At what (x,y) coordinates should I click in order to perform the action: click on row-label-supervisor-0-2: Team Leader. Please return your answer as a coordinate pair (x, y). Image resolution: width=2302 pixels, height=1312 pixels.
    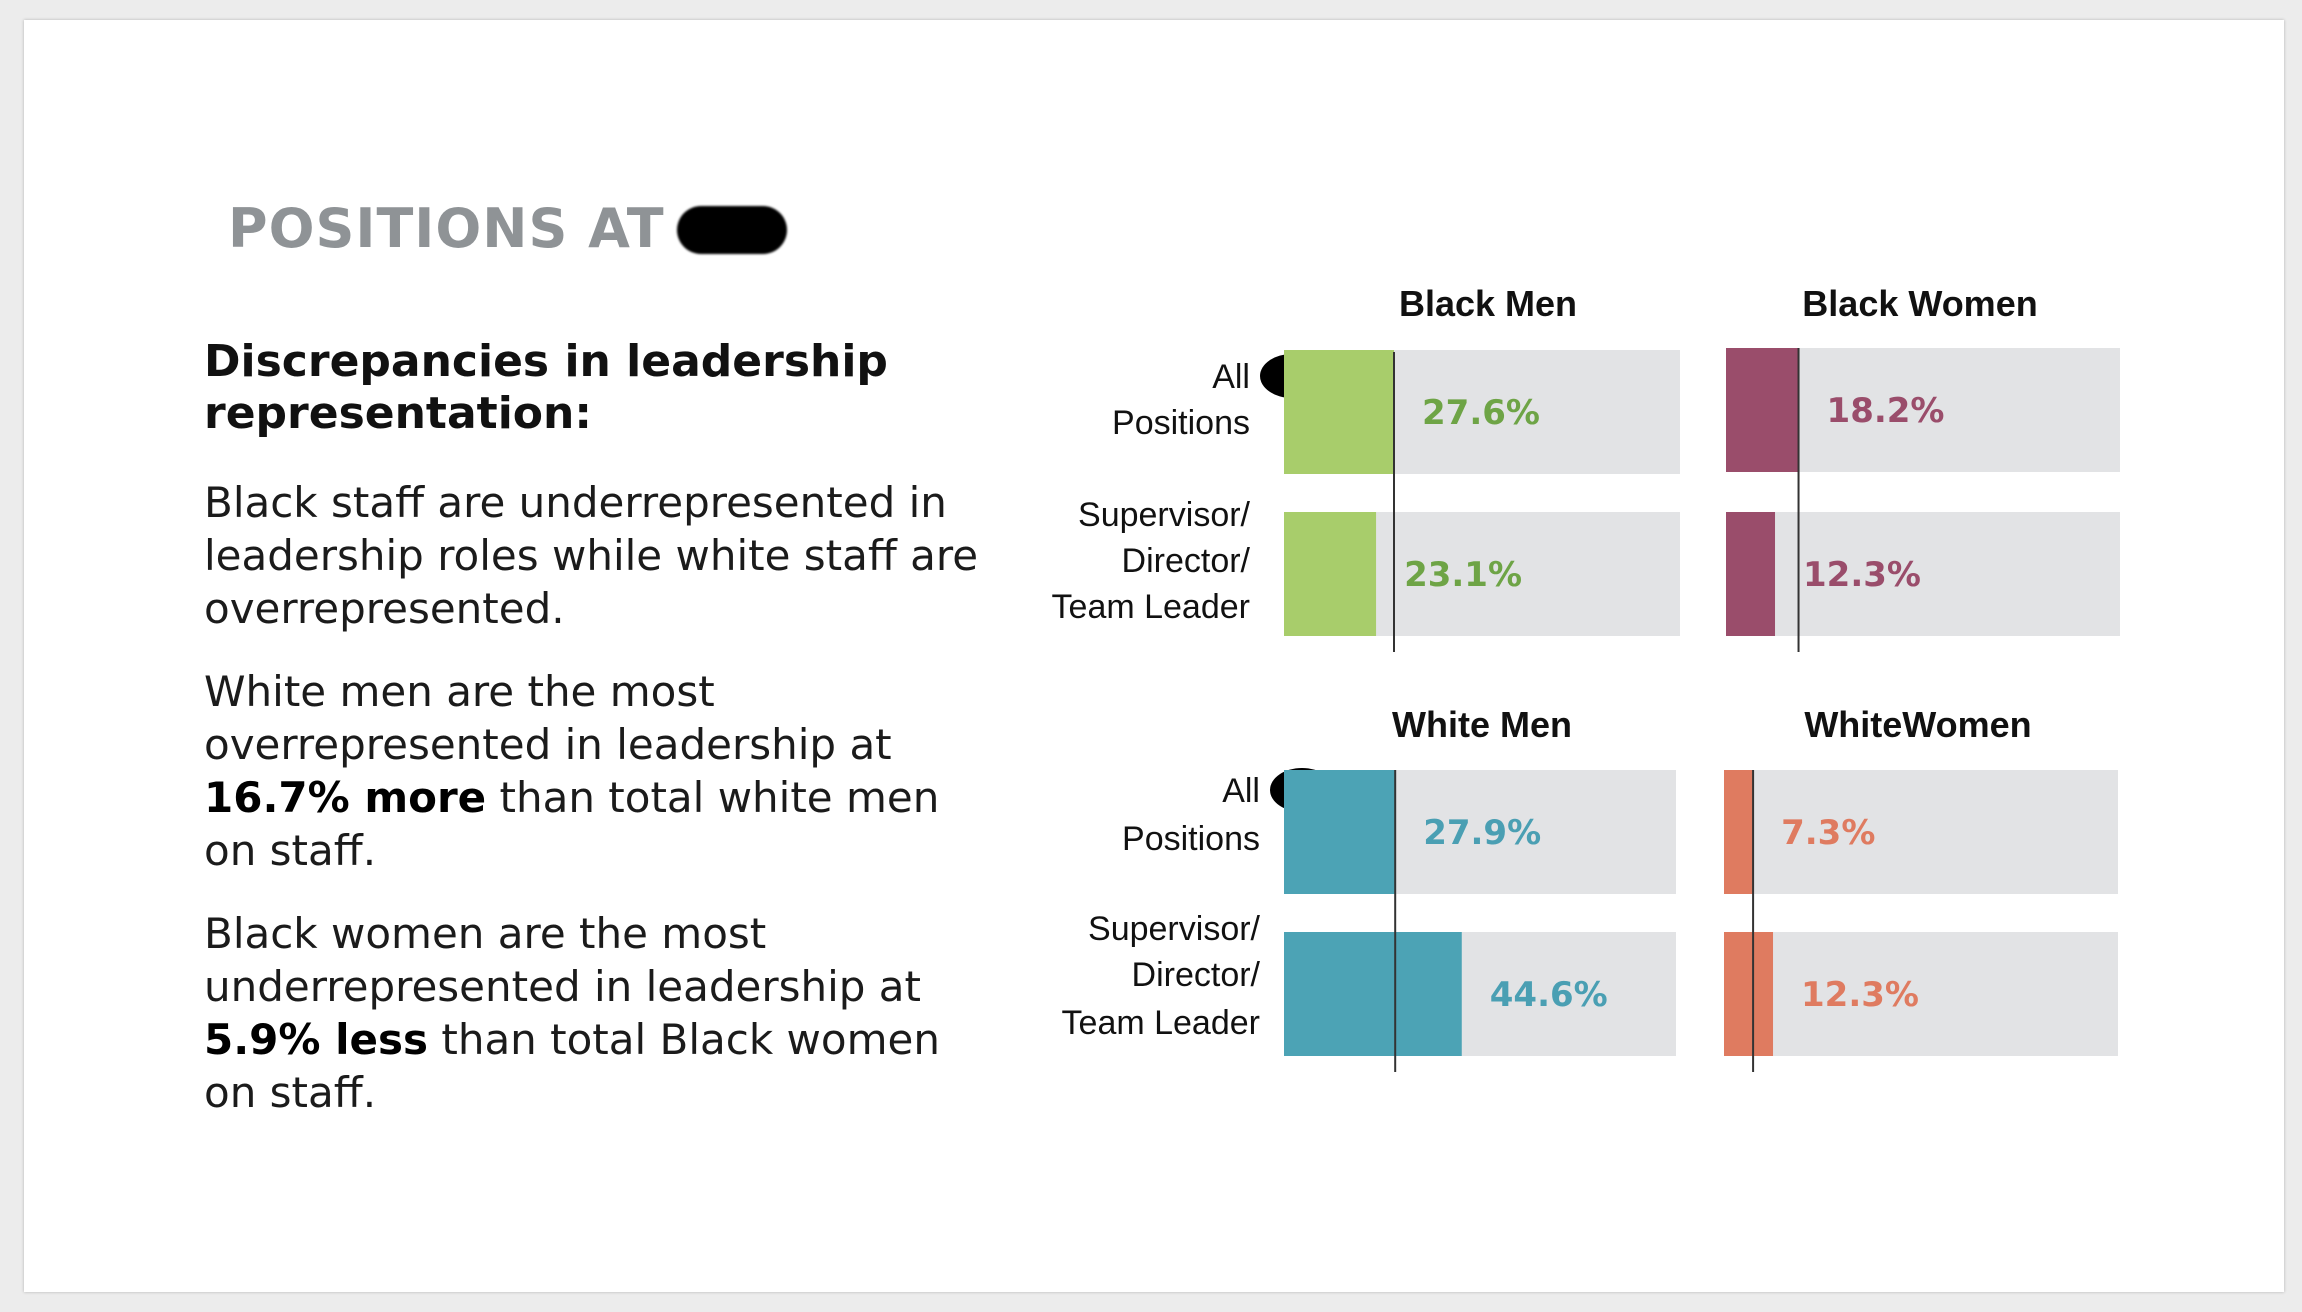
    Looking at the image, I should click on (1151, 607).